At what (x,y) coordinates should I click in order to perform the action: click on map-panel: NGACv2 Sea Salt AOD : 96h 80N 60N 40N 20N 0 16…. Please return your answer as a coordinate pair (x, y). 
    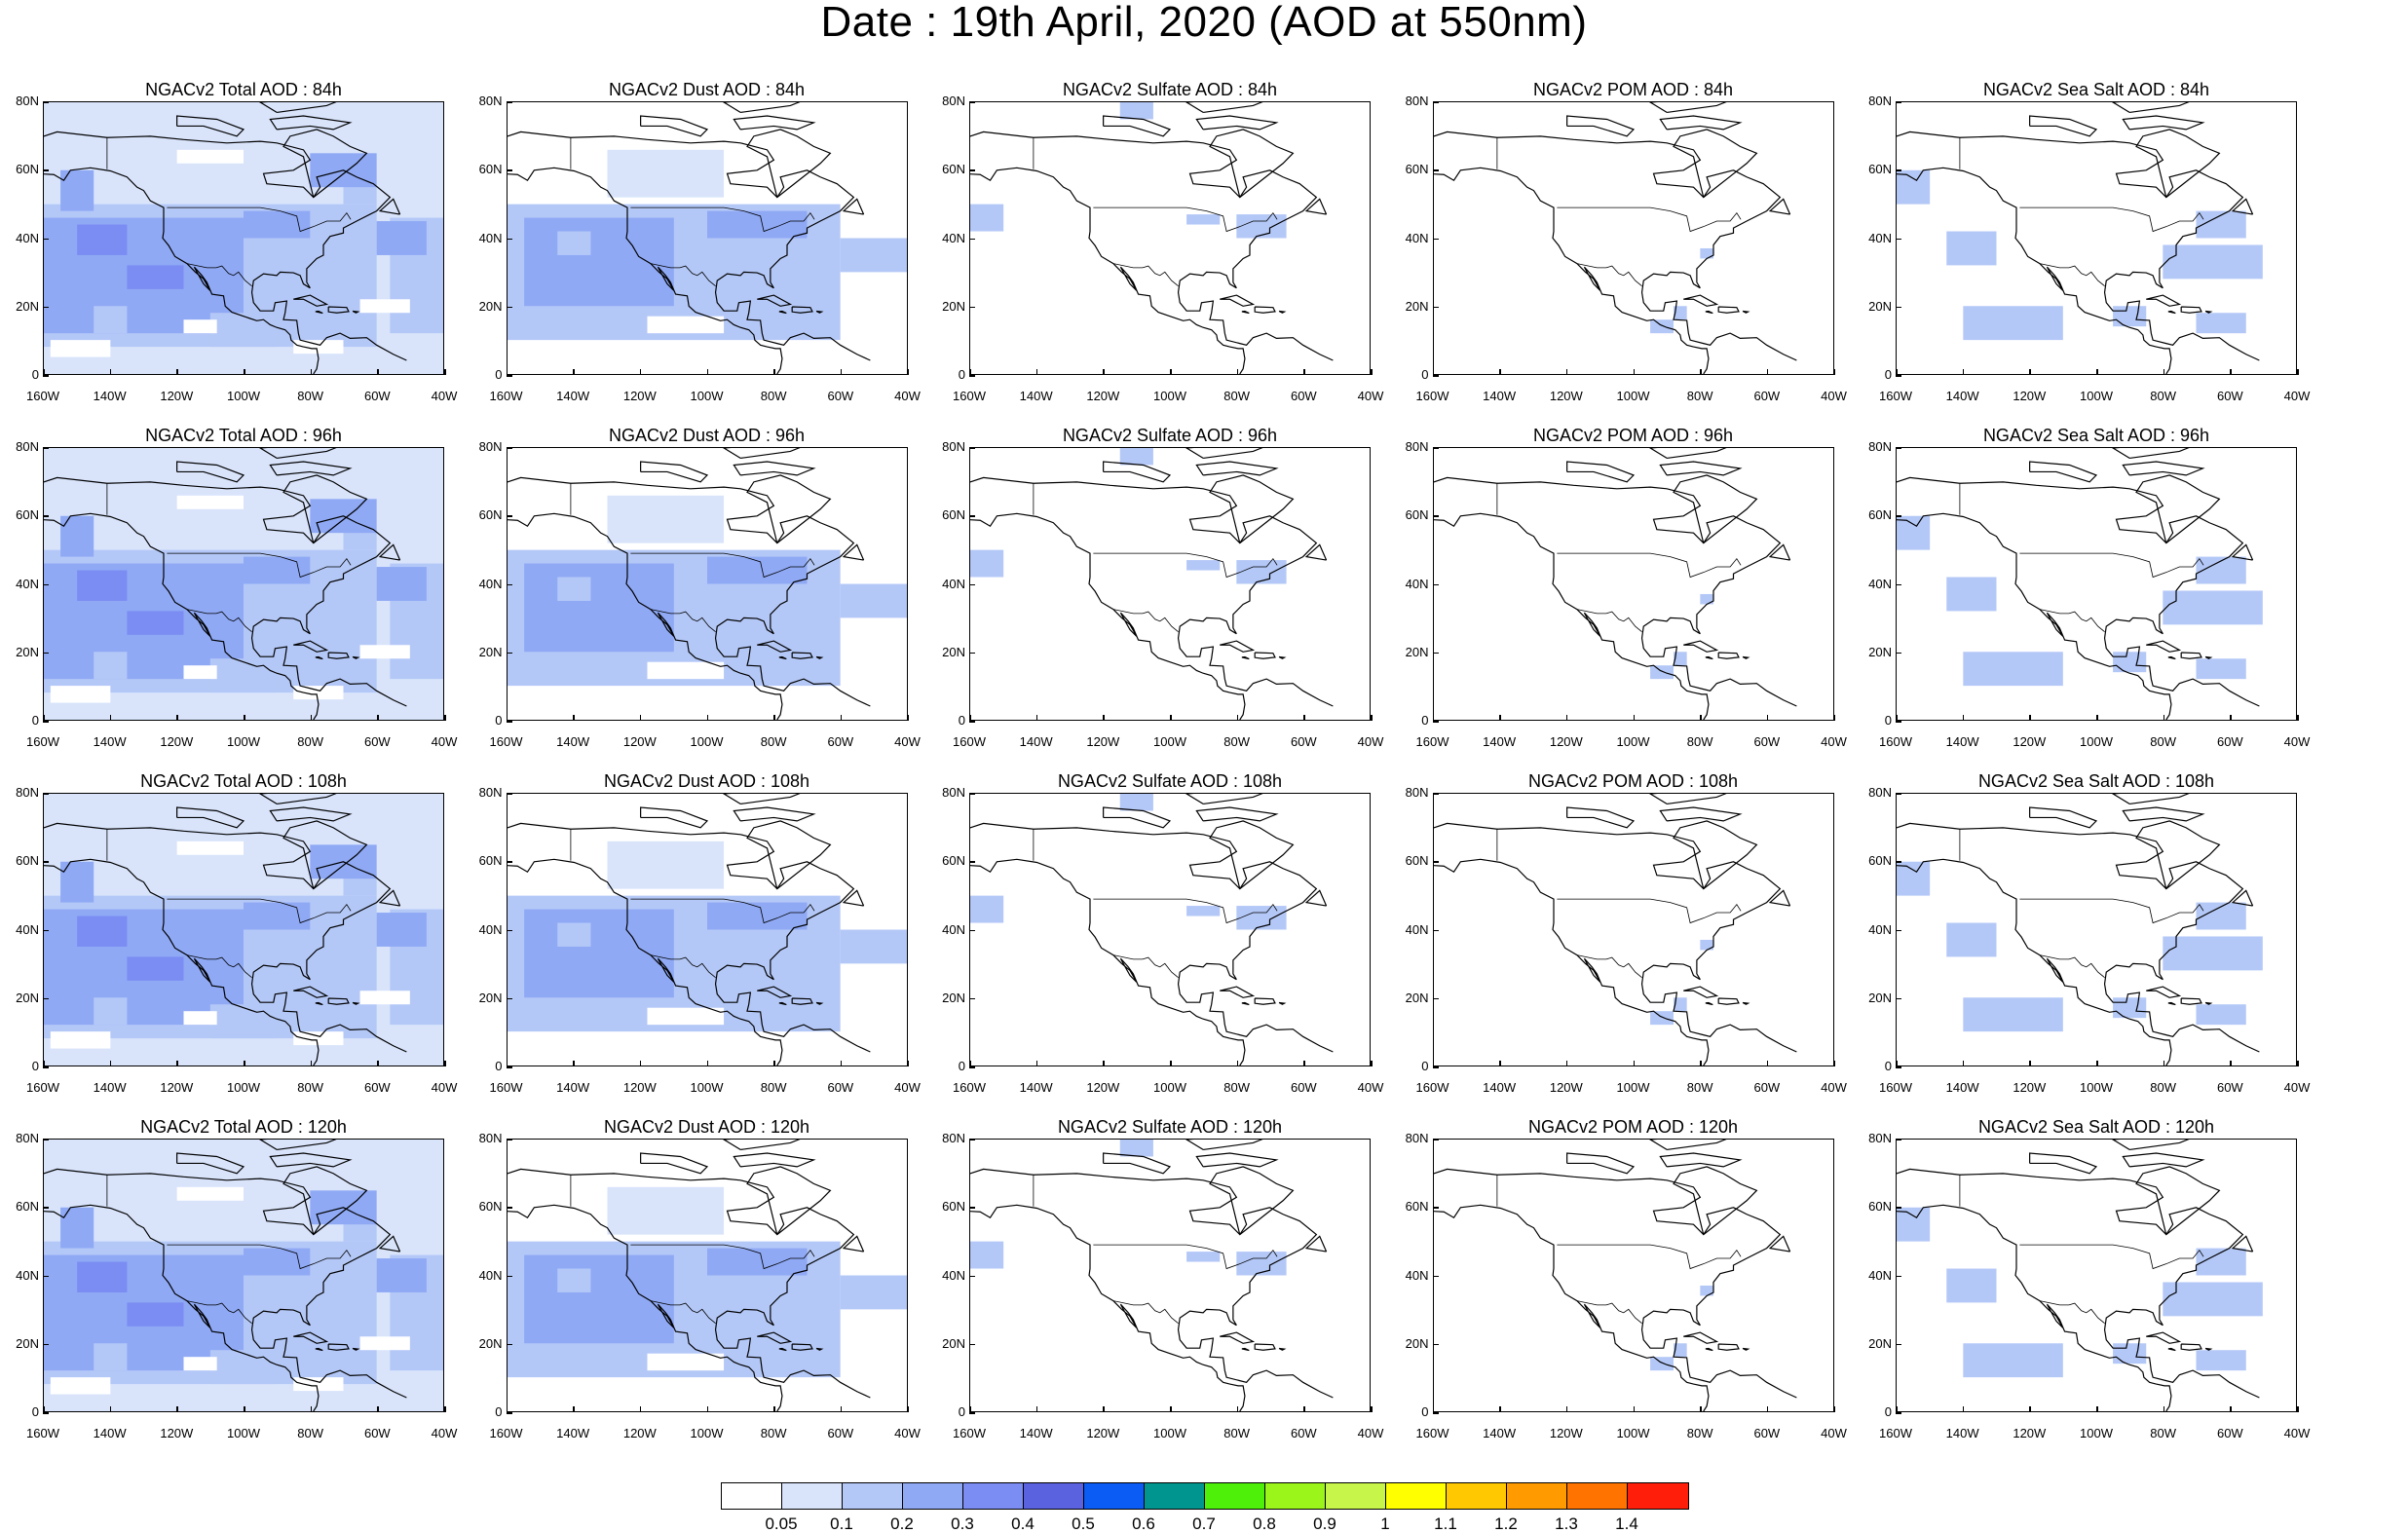
    Looking at the image, I should click on (2093, 598).